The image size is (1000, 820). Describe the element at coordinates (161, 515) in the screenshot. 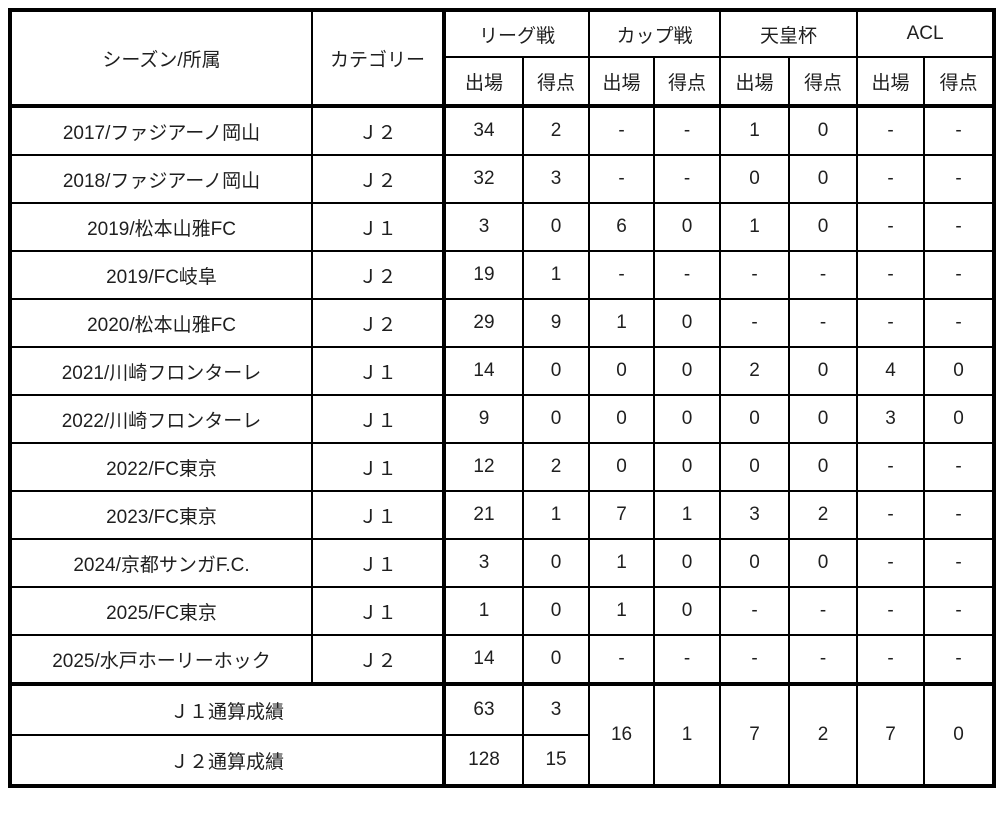

I see `season-cell: 2023/FC東京` at that location.